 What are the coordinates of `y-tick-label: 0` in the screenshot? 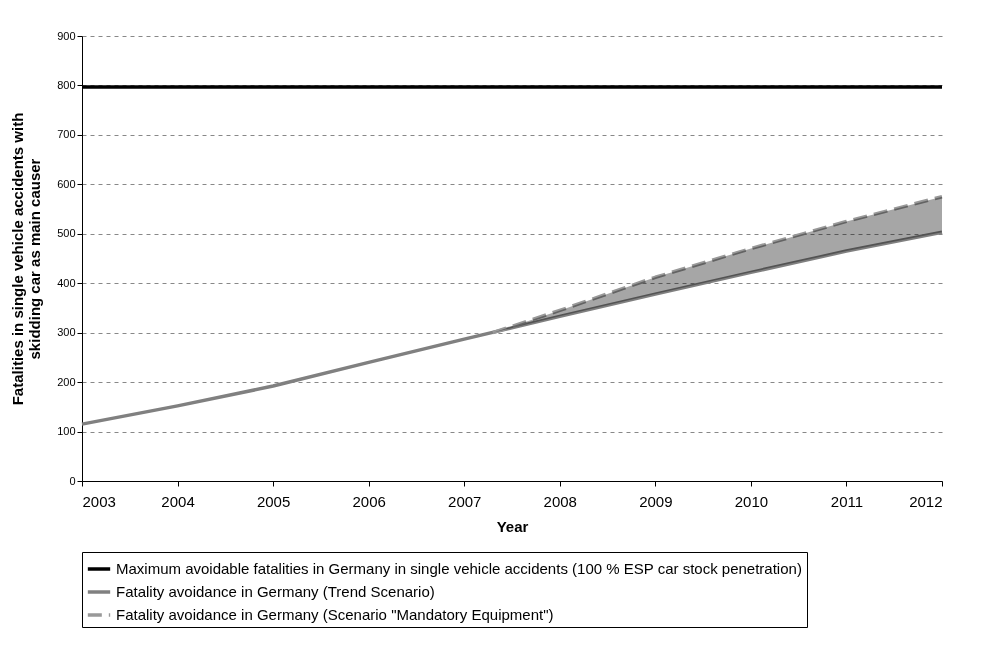 It's located at (72, 480).